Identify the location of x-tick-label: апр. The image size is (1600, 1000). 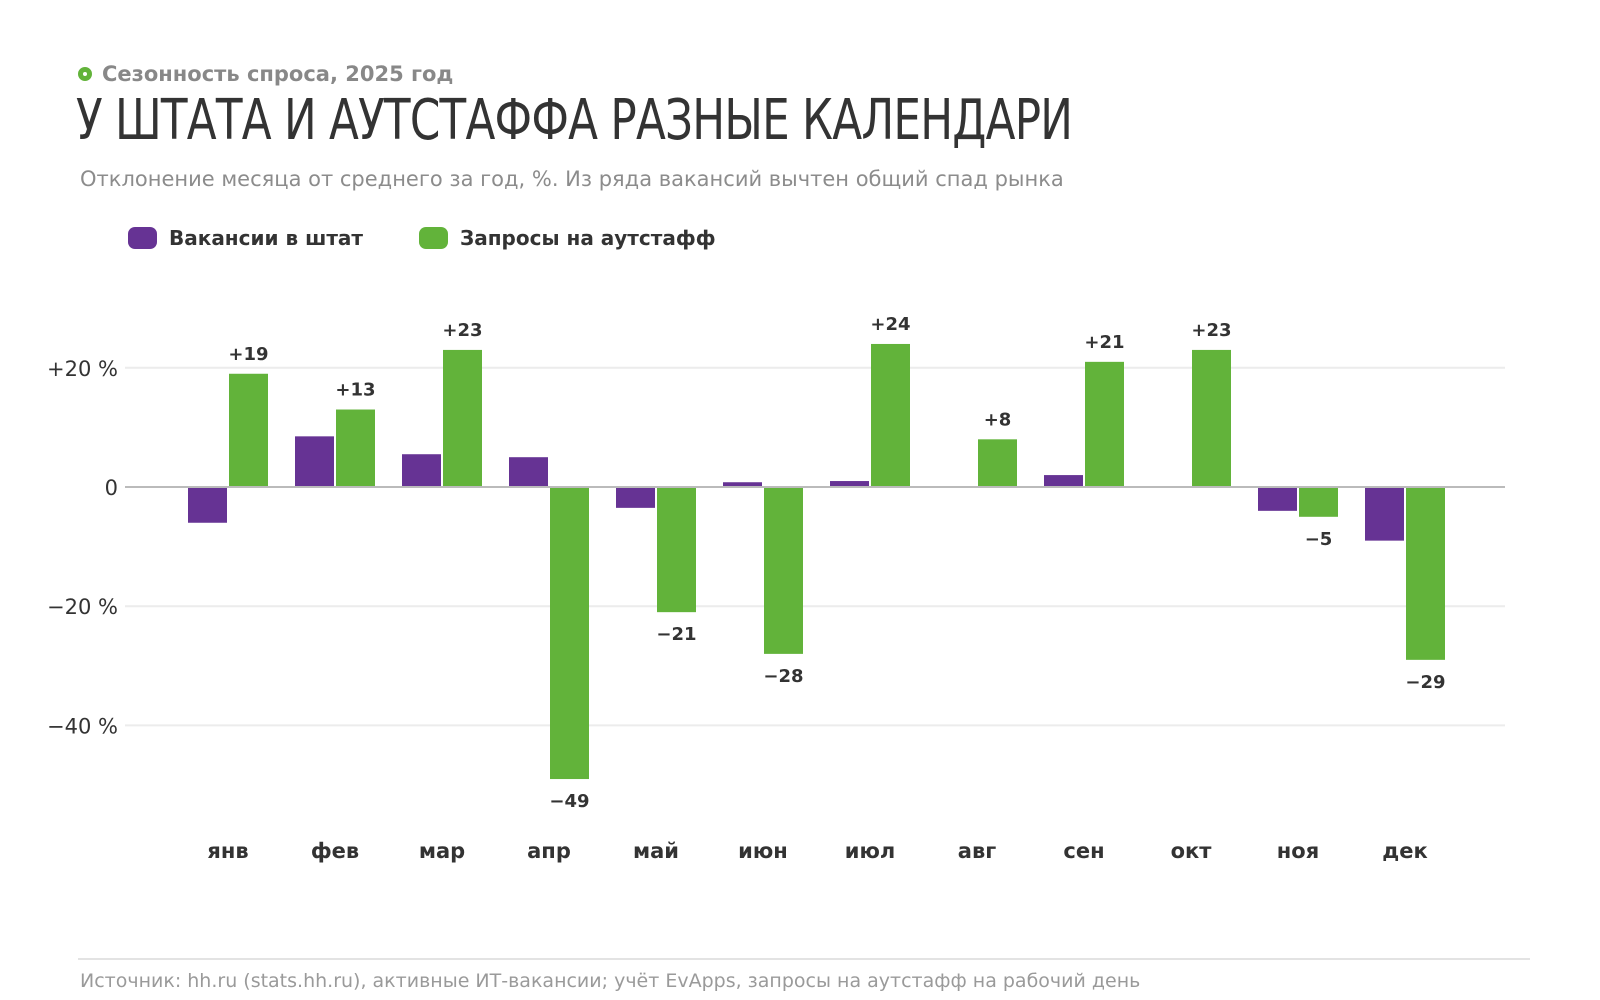
(549, 851).